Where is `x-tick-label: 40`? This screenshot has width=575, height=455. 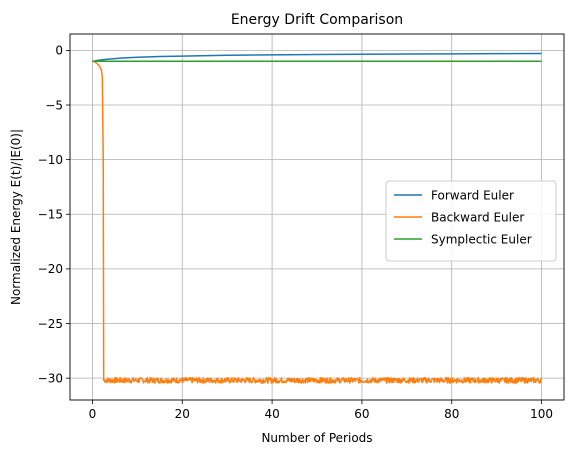
x-tick-label: 40 is located at coordinates (271, 414).